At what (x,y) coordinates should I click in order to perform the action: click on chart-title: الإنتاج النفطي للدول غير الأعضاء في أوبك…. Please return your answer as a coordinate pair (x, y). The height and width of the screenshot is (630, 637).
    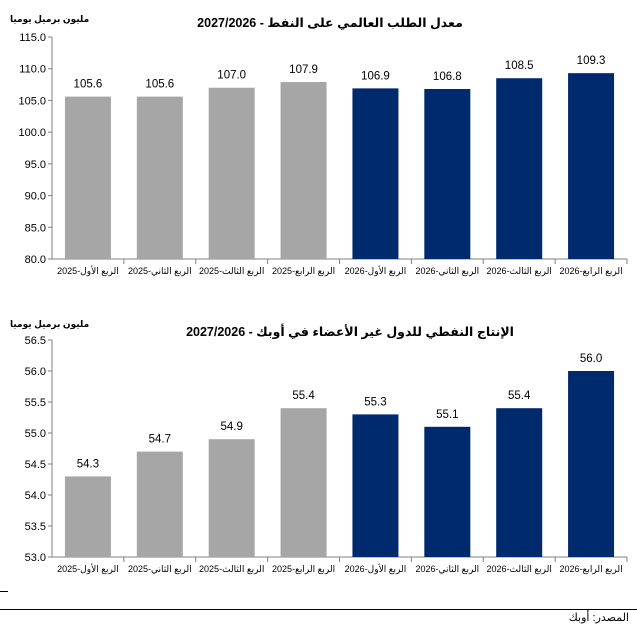
    Looking at the image, I should click on (350, 331).